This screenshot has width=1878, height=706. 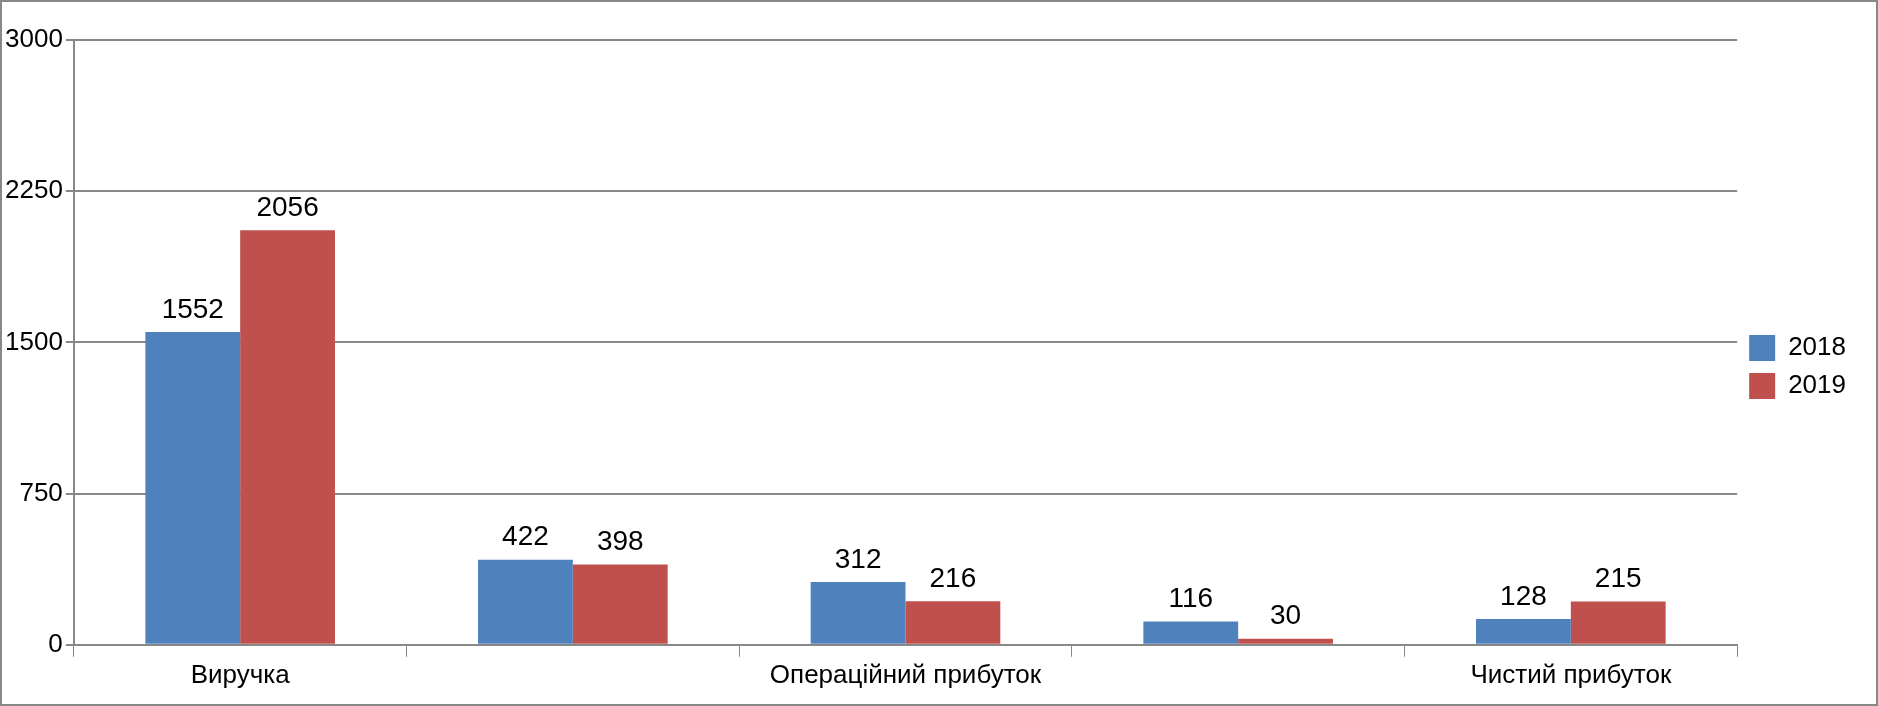 What do you see at coordinates (55, 642) in the screenshot?
I see `y-tick-label: 0` at bounding box center [55, 642].